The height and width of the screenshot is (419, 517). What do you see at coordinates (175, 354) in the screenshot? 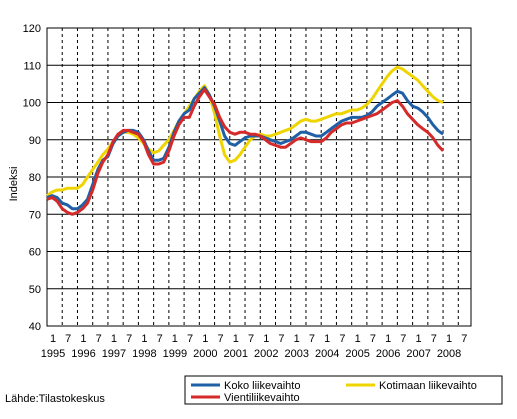
I see `x-tick-year-label: 1999` at bounding box center [175, 354].